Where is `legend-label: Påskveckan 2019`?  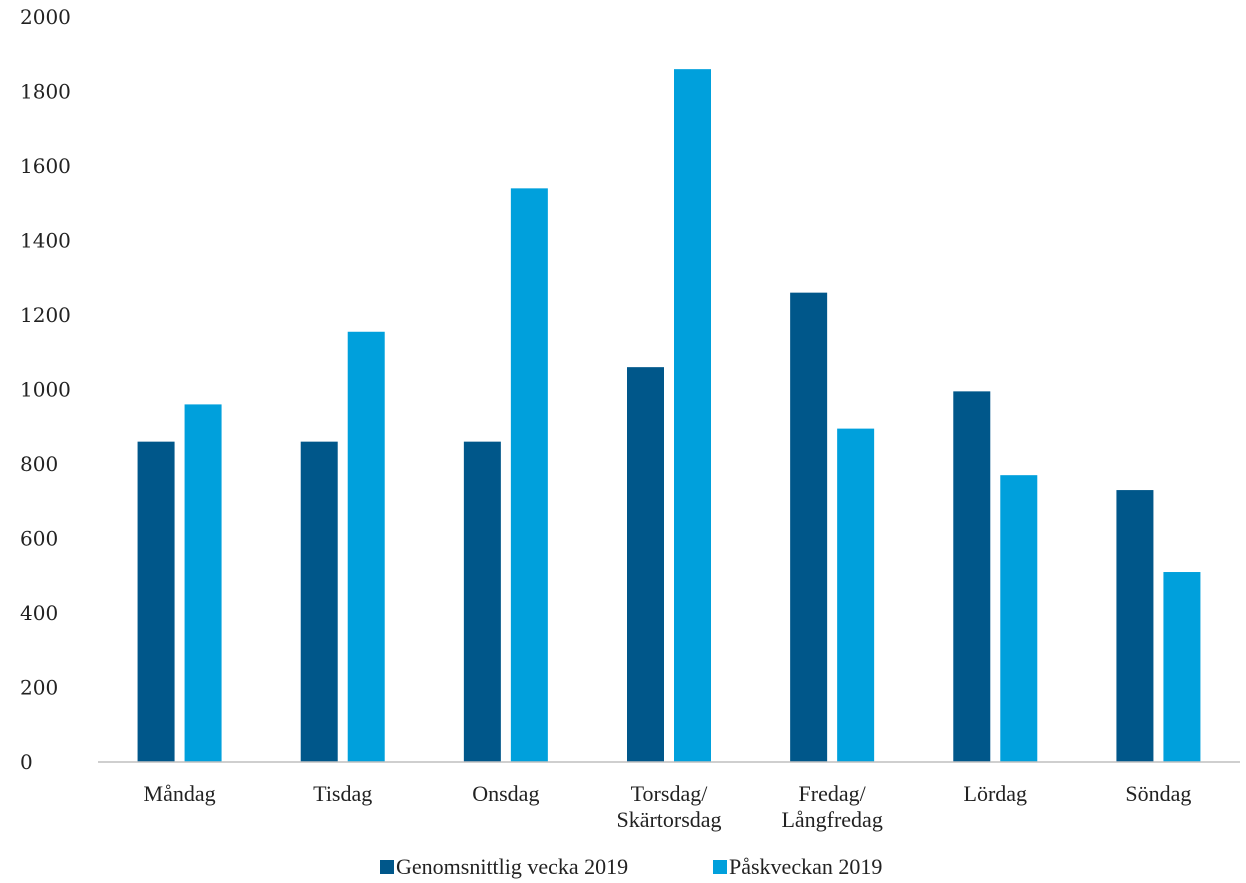
legend-label: Påskveckan 2019 is located at coordinates (805, 866).